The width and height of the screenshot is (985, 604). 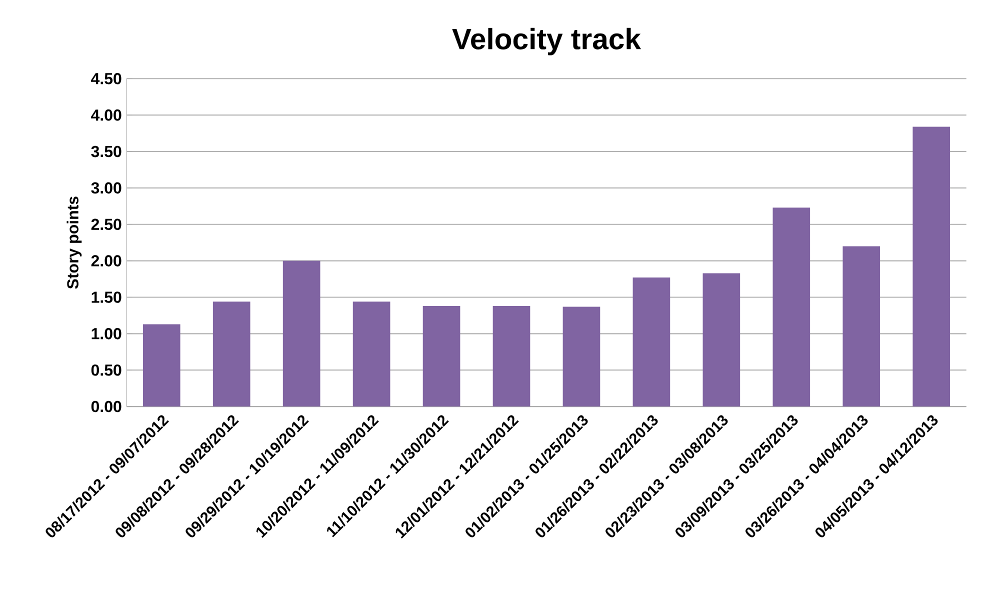 What do you see at coordinates (106, 261) in the screenshot?
I see `y-tick-label: 2.00` at bounding box center [106, 261].